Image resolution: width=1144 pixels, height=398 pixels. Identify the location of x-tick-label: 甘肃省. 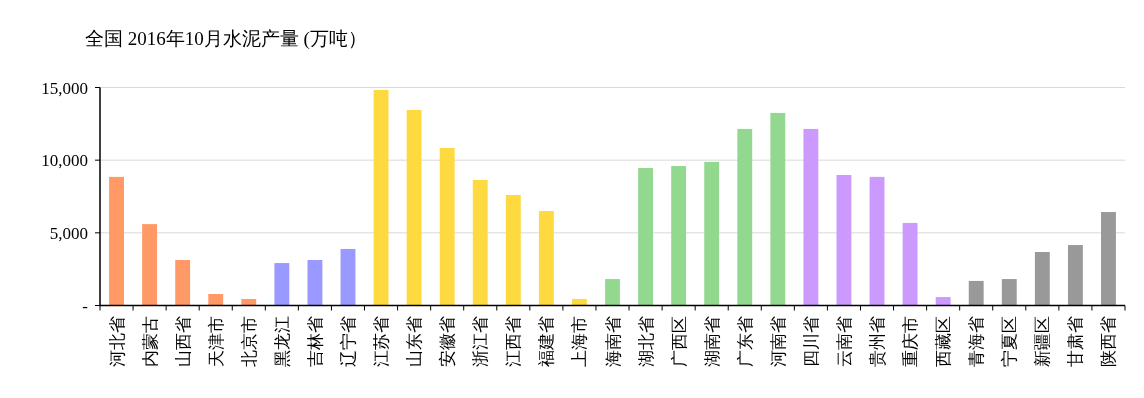
(1076, 341).